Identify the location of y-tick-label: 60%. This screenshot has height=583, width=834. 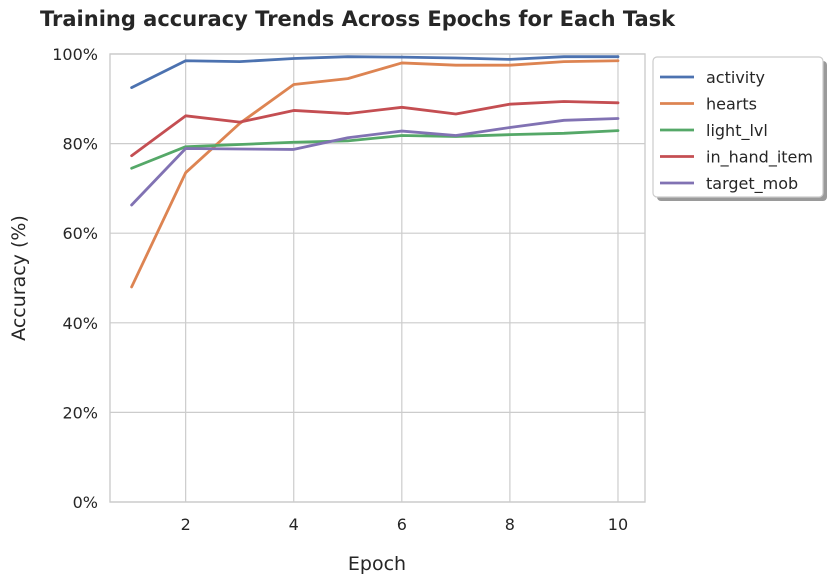
(80, 233).